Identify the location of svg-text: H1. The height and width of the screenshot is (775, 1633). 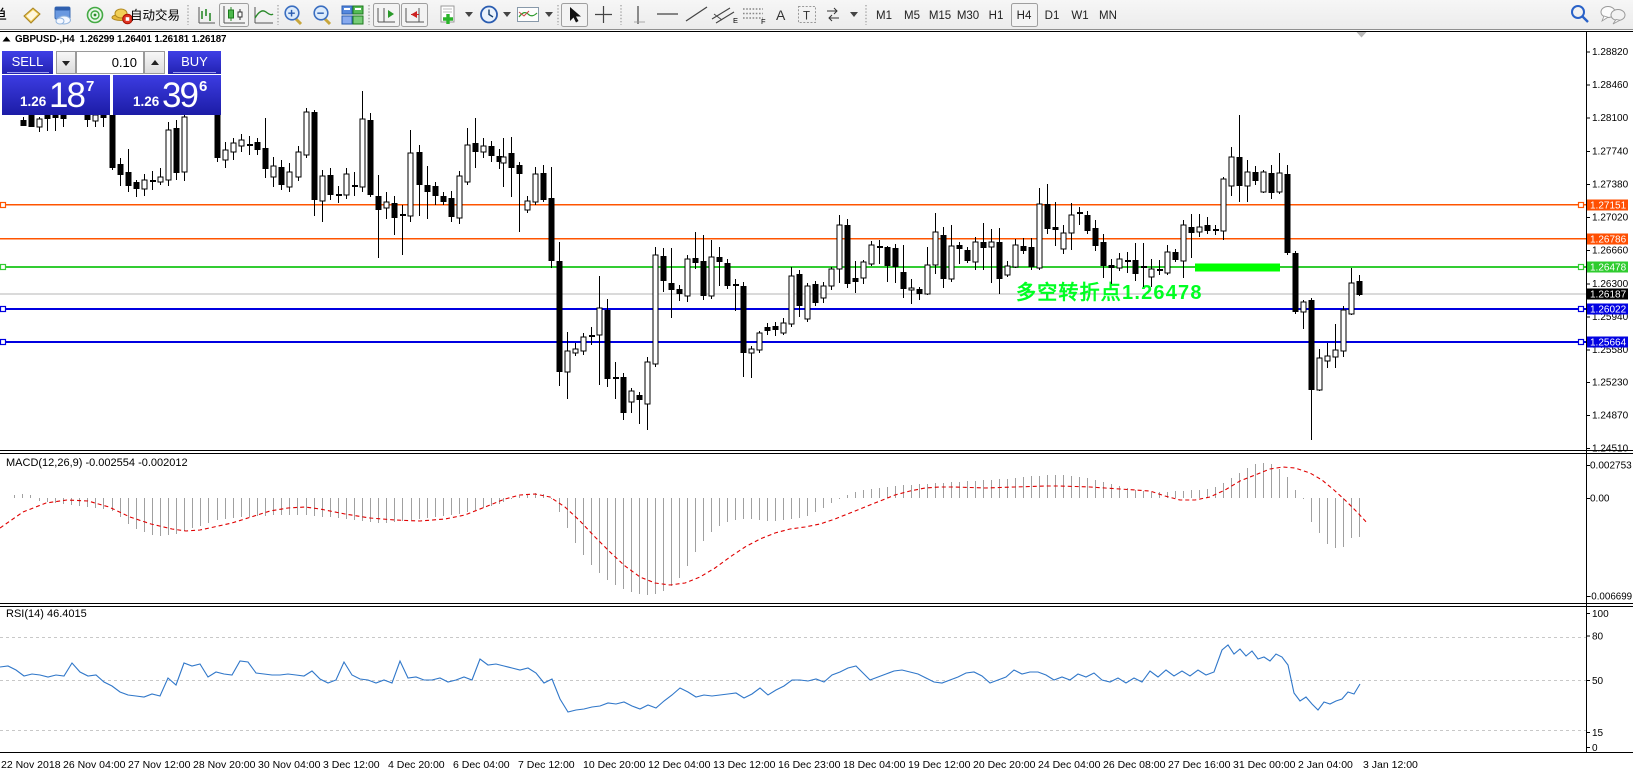
(996, 16).